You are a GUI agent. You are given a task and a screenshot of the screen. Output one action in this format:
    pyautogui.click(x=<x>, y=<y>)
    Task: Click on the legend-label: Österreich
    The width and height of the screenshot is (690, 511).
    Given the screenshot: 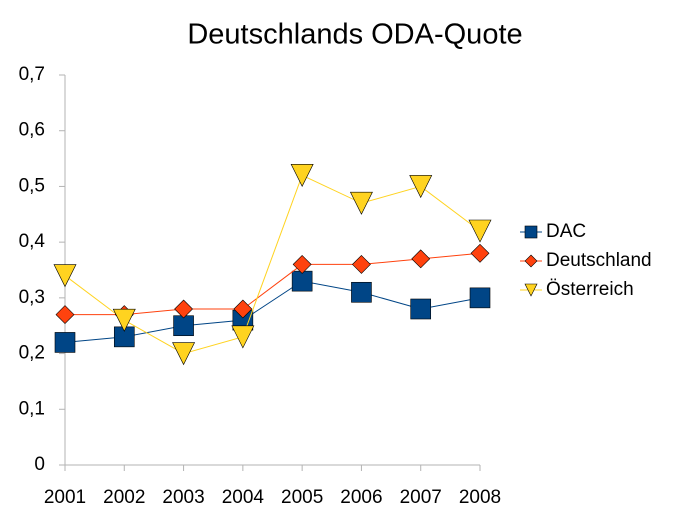 What is the action you would take?
    pyautogui.click(x=590, y=289)
    